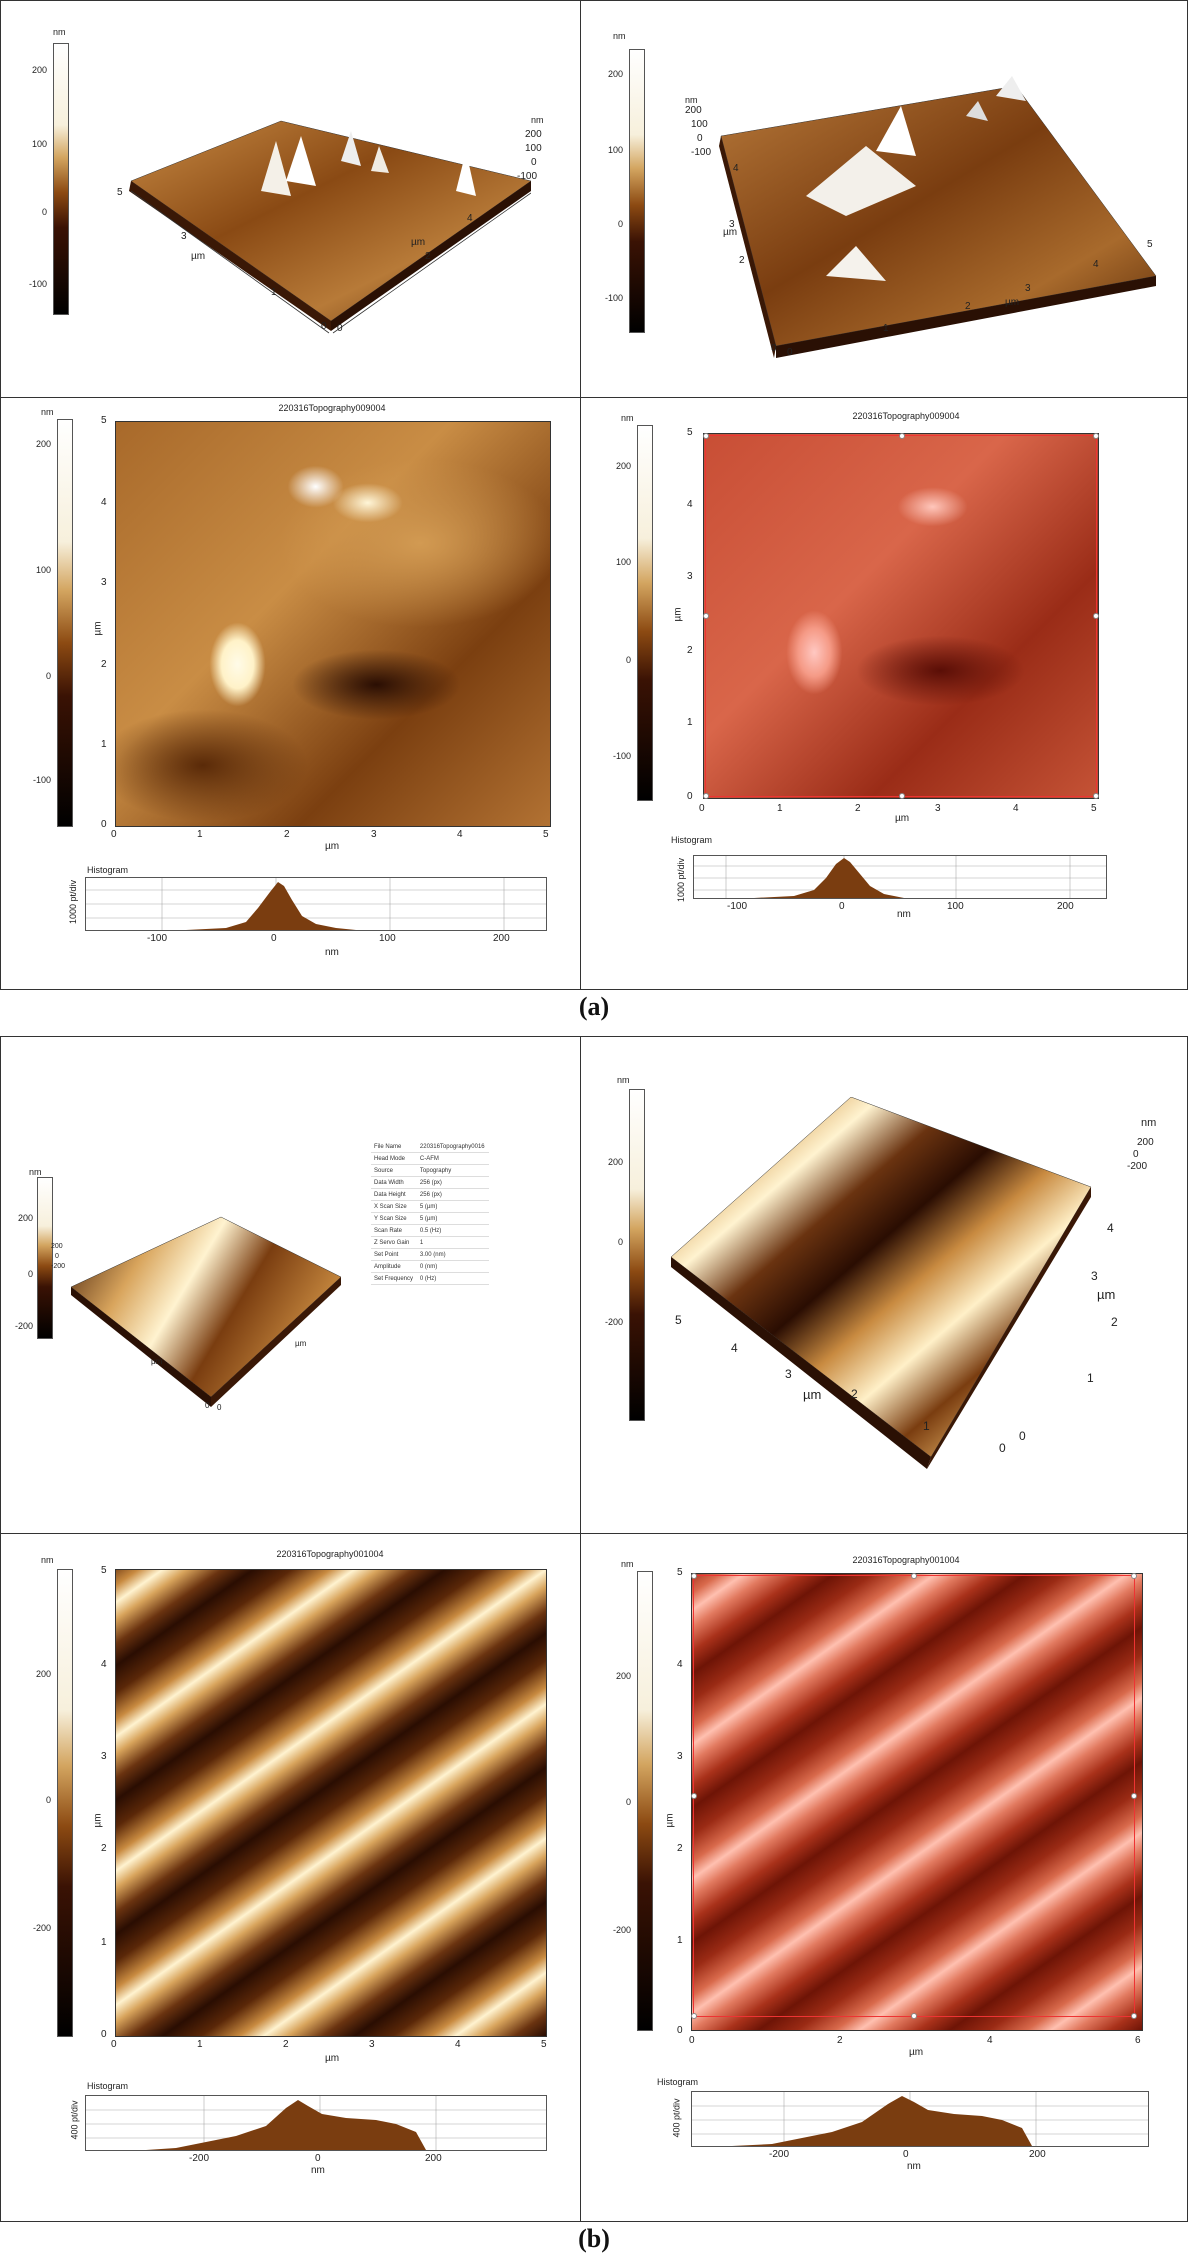 The height and width of the screenshot is (2258, 1188). I want to click on y-tick: 0, so click(690, 796).